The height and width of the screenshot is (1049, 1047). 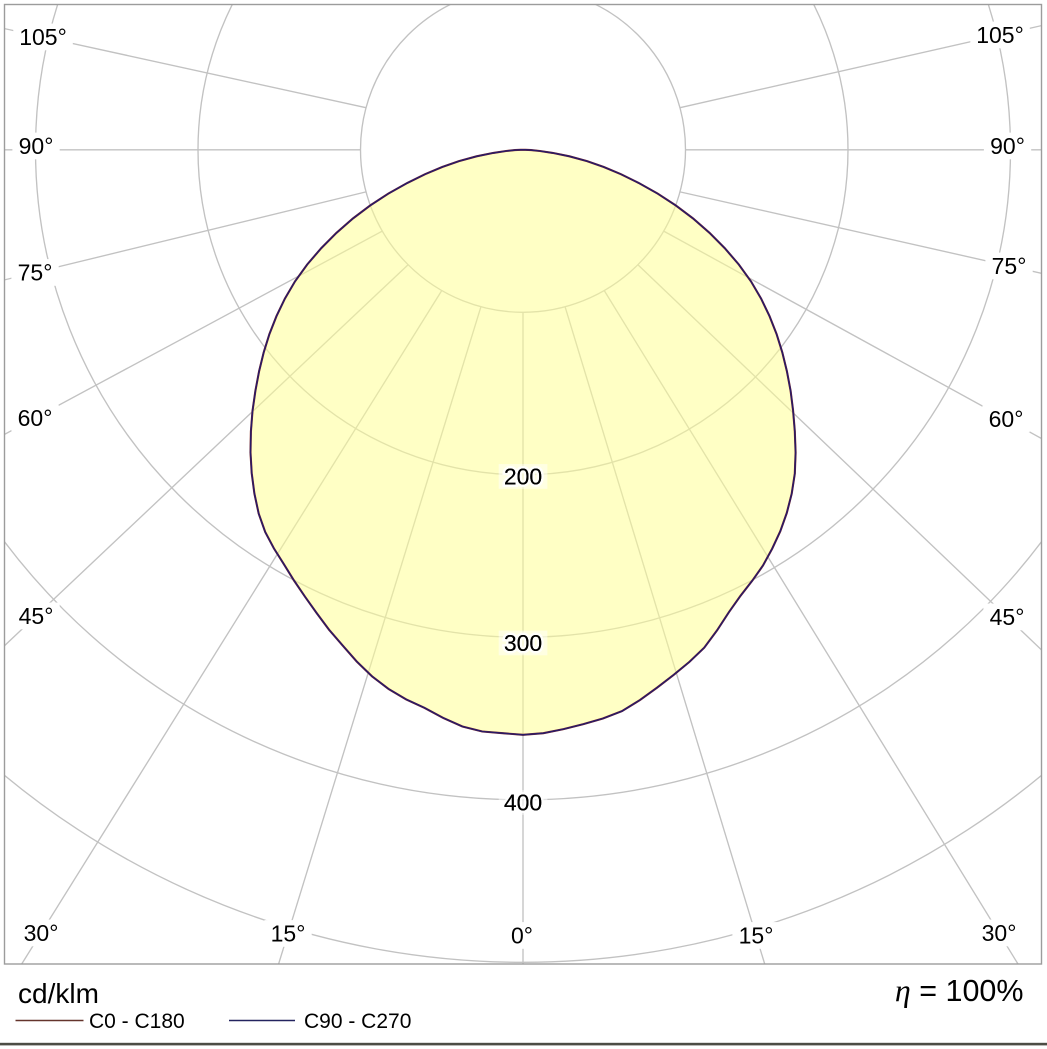 I want to click on svg-text: 300, so click(x=523, y=643).